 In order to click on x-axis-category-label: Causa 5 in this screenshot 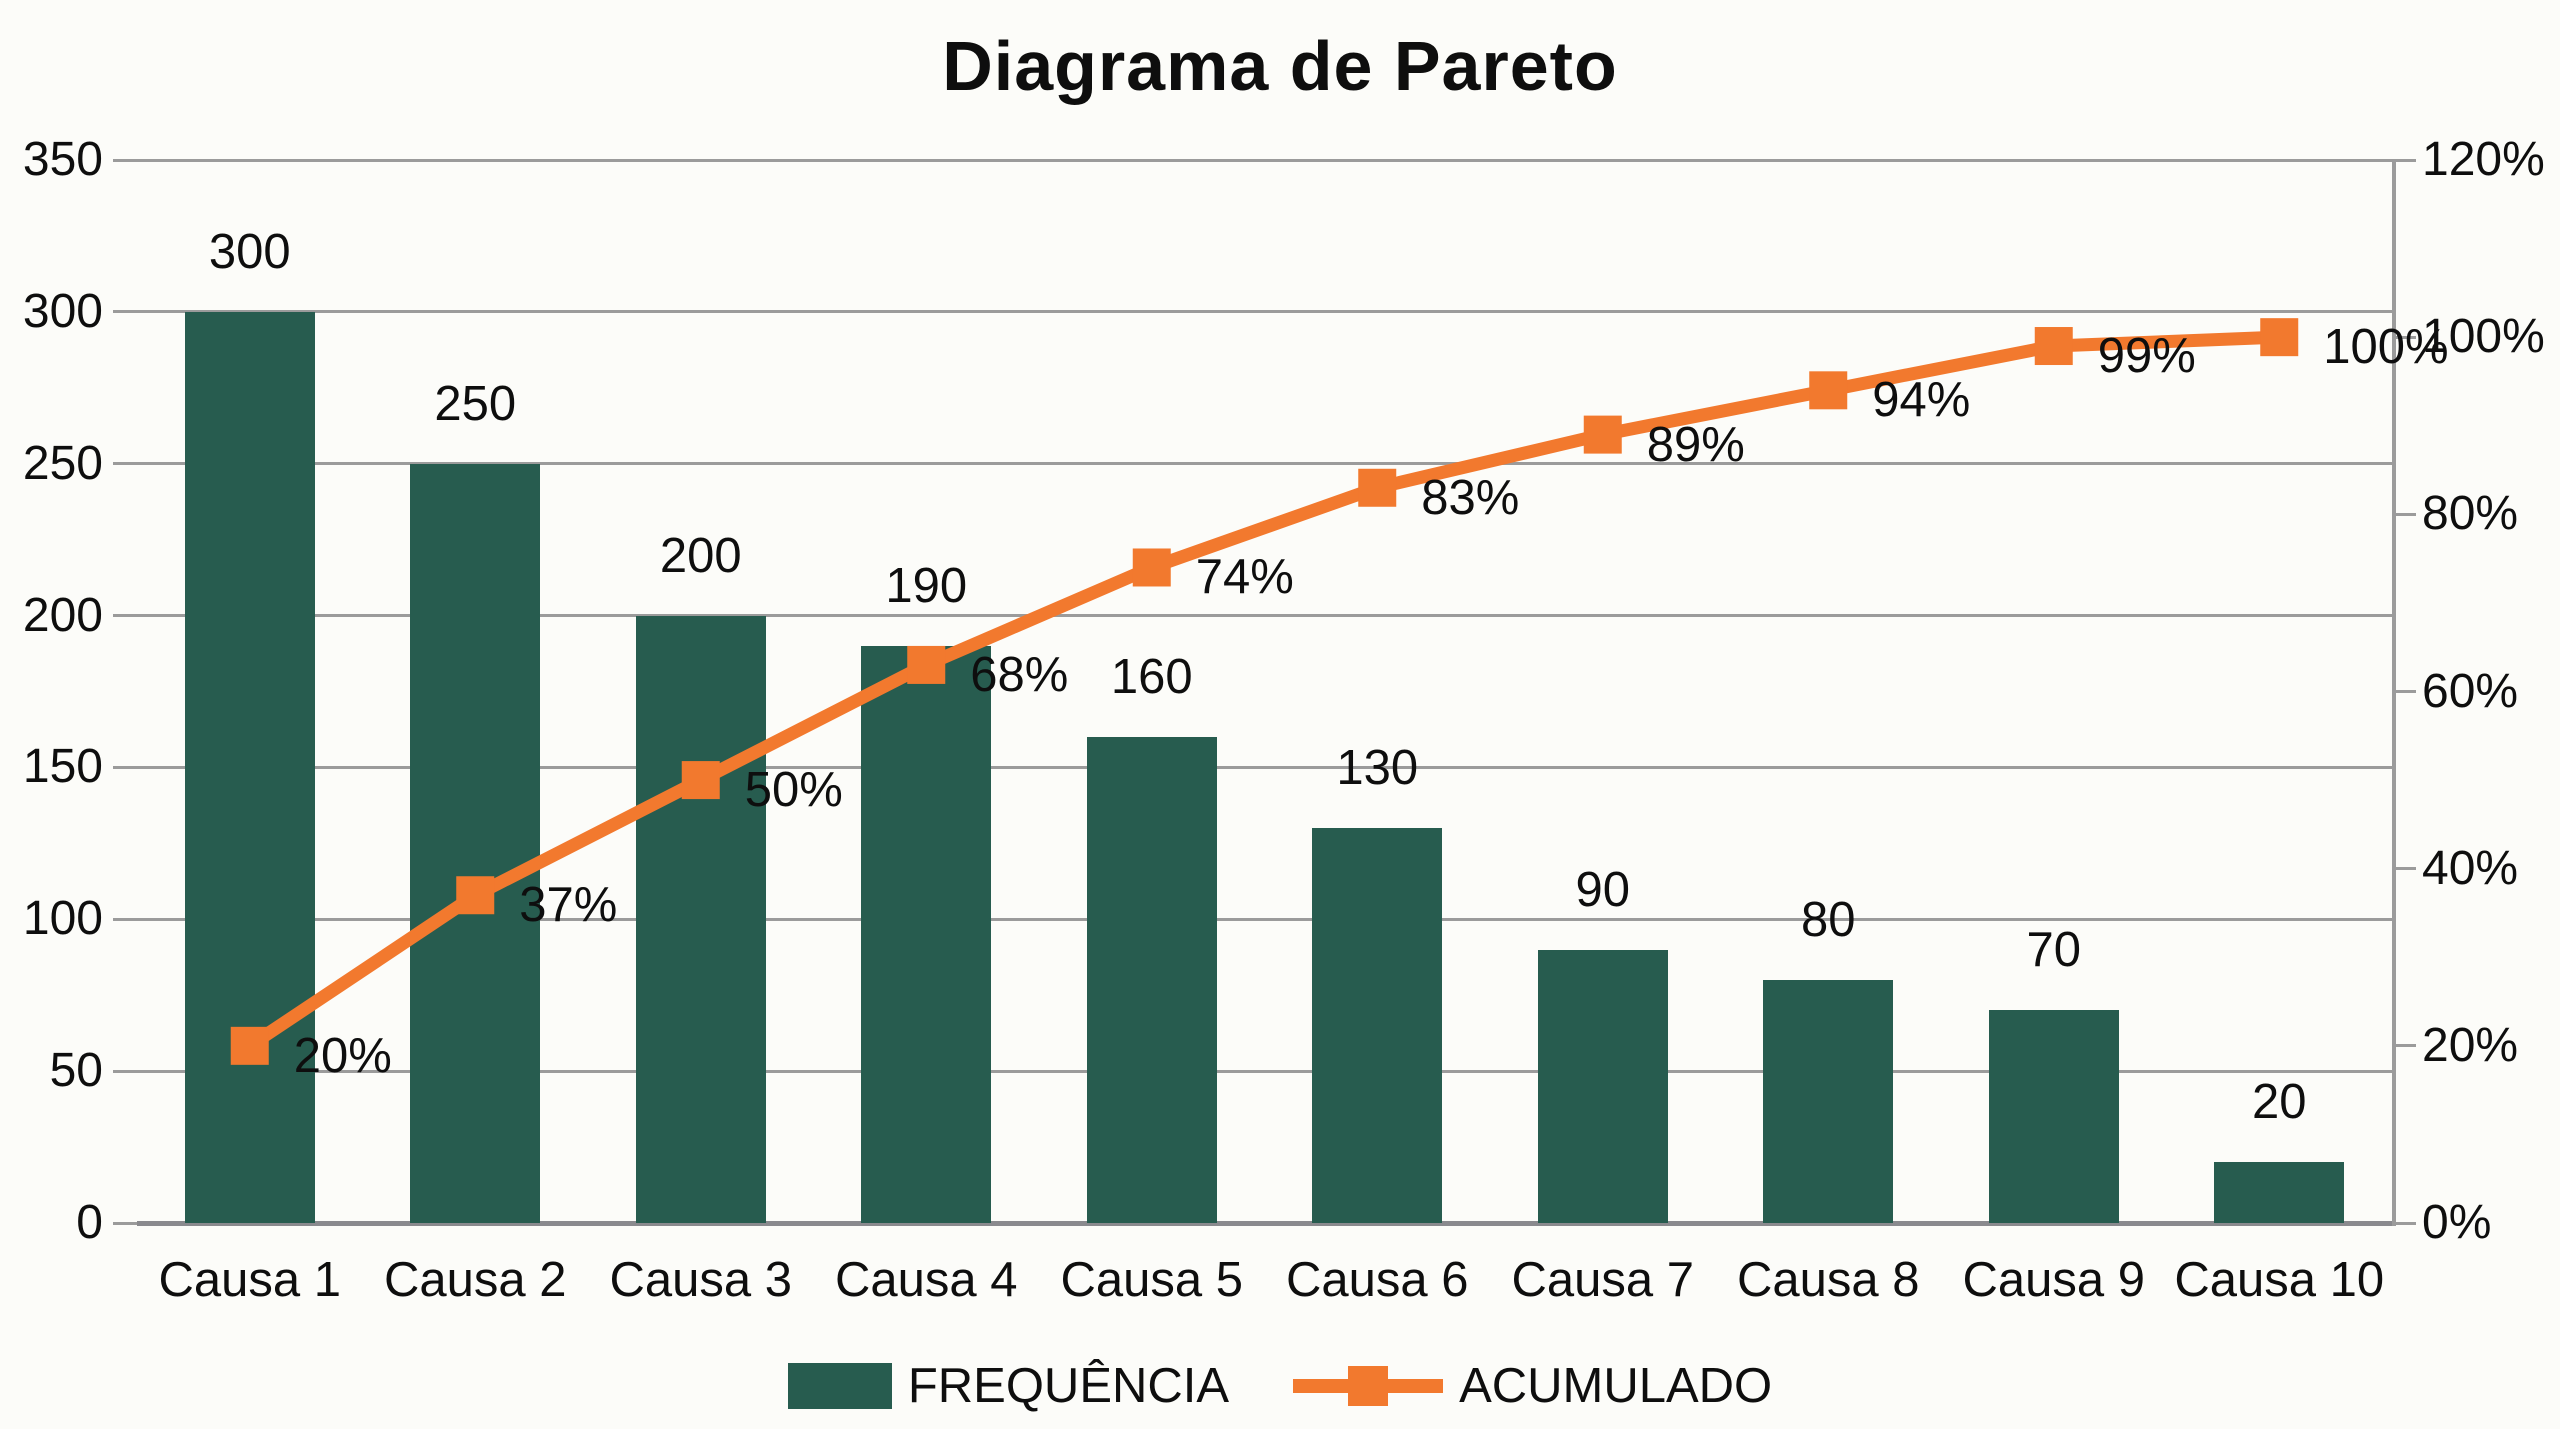, I will do `click(1151, 1280)`.